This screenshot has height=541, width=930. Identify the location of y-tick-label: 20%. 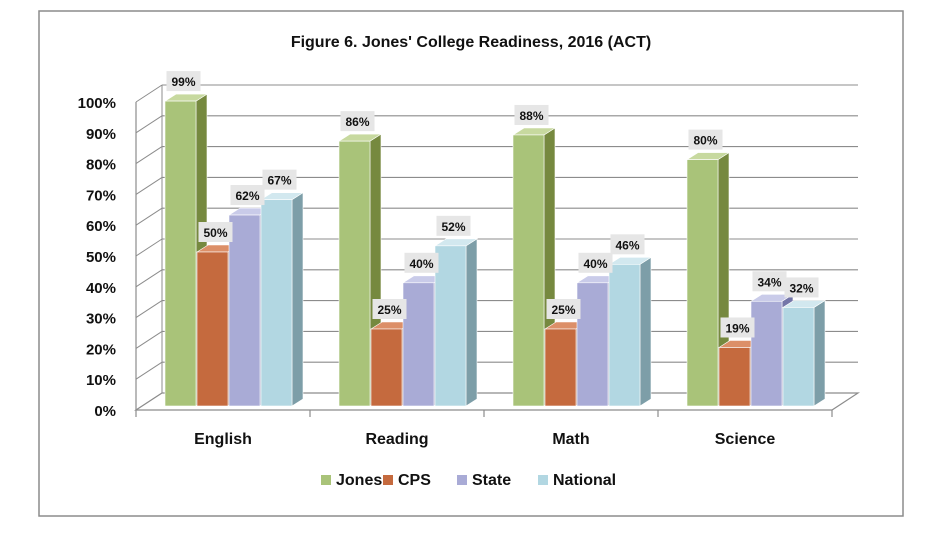
(101, 349).